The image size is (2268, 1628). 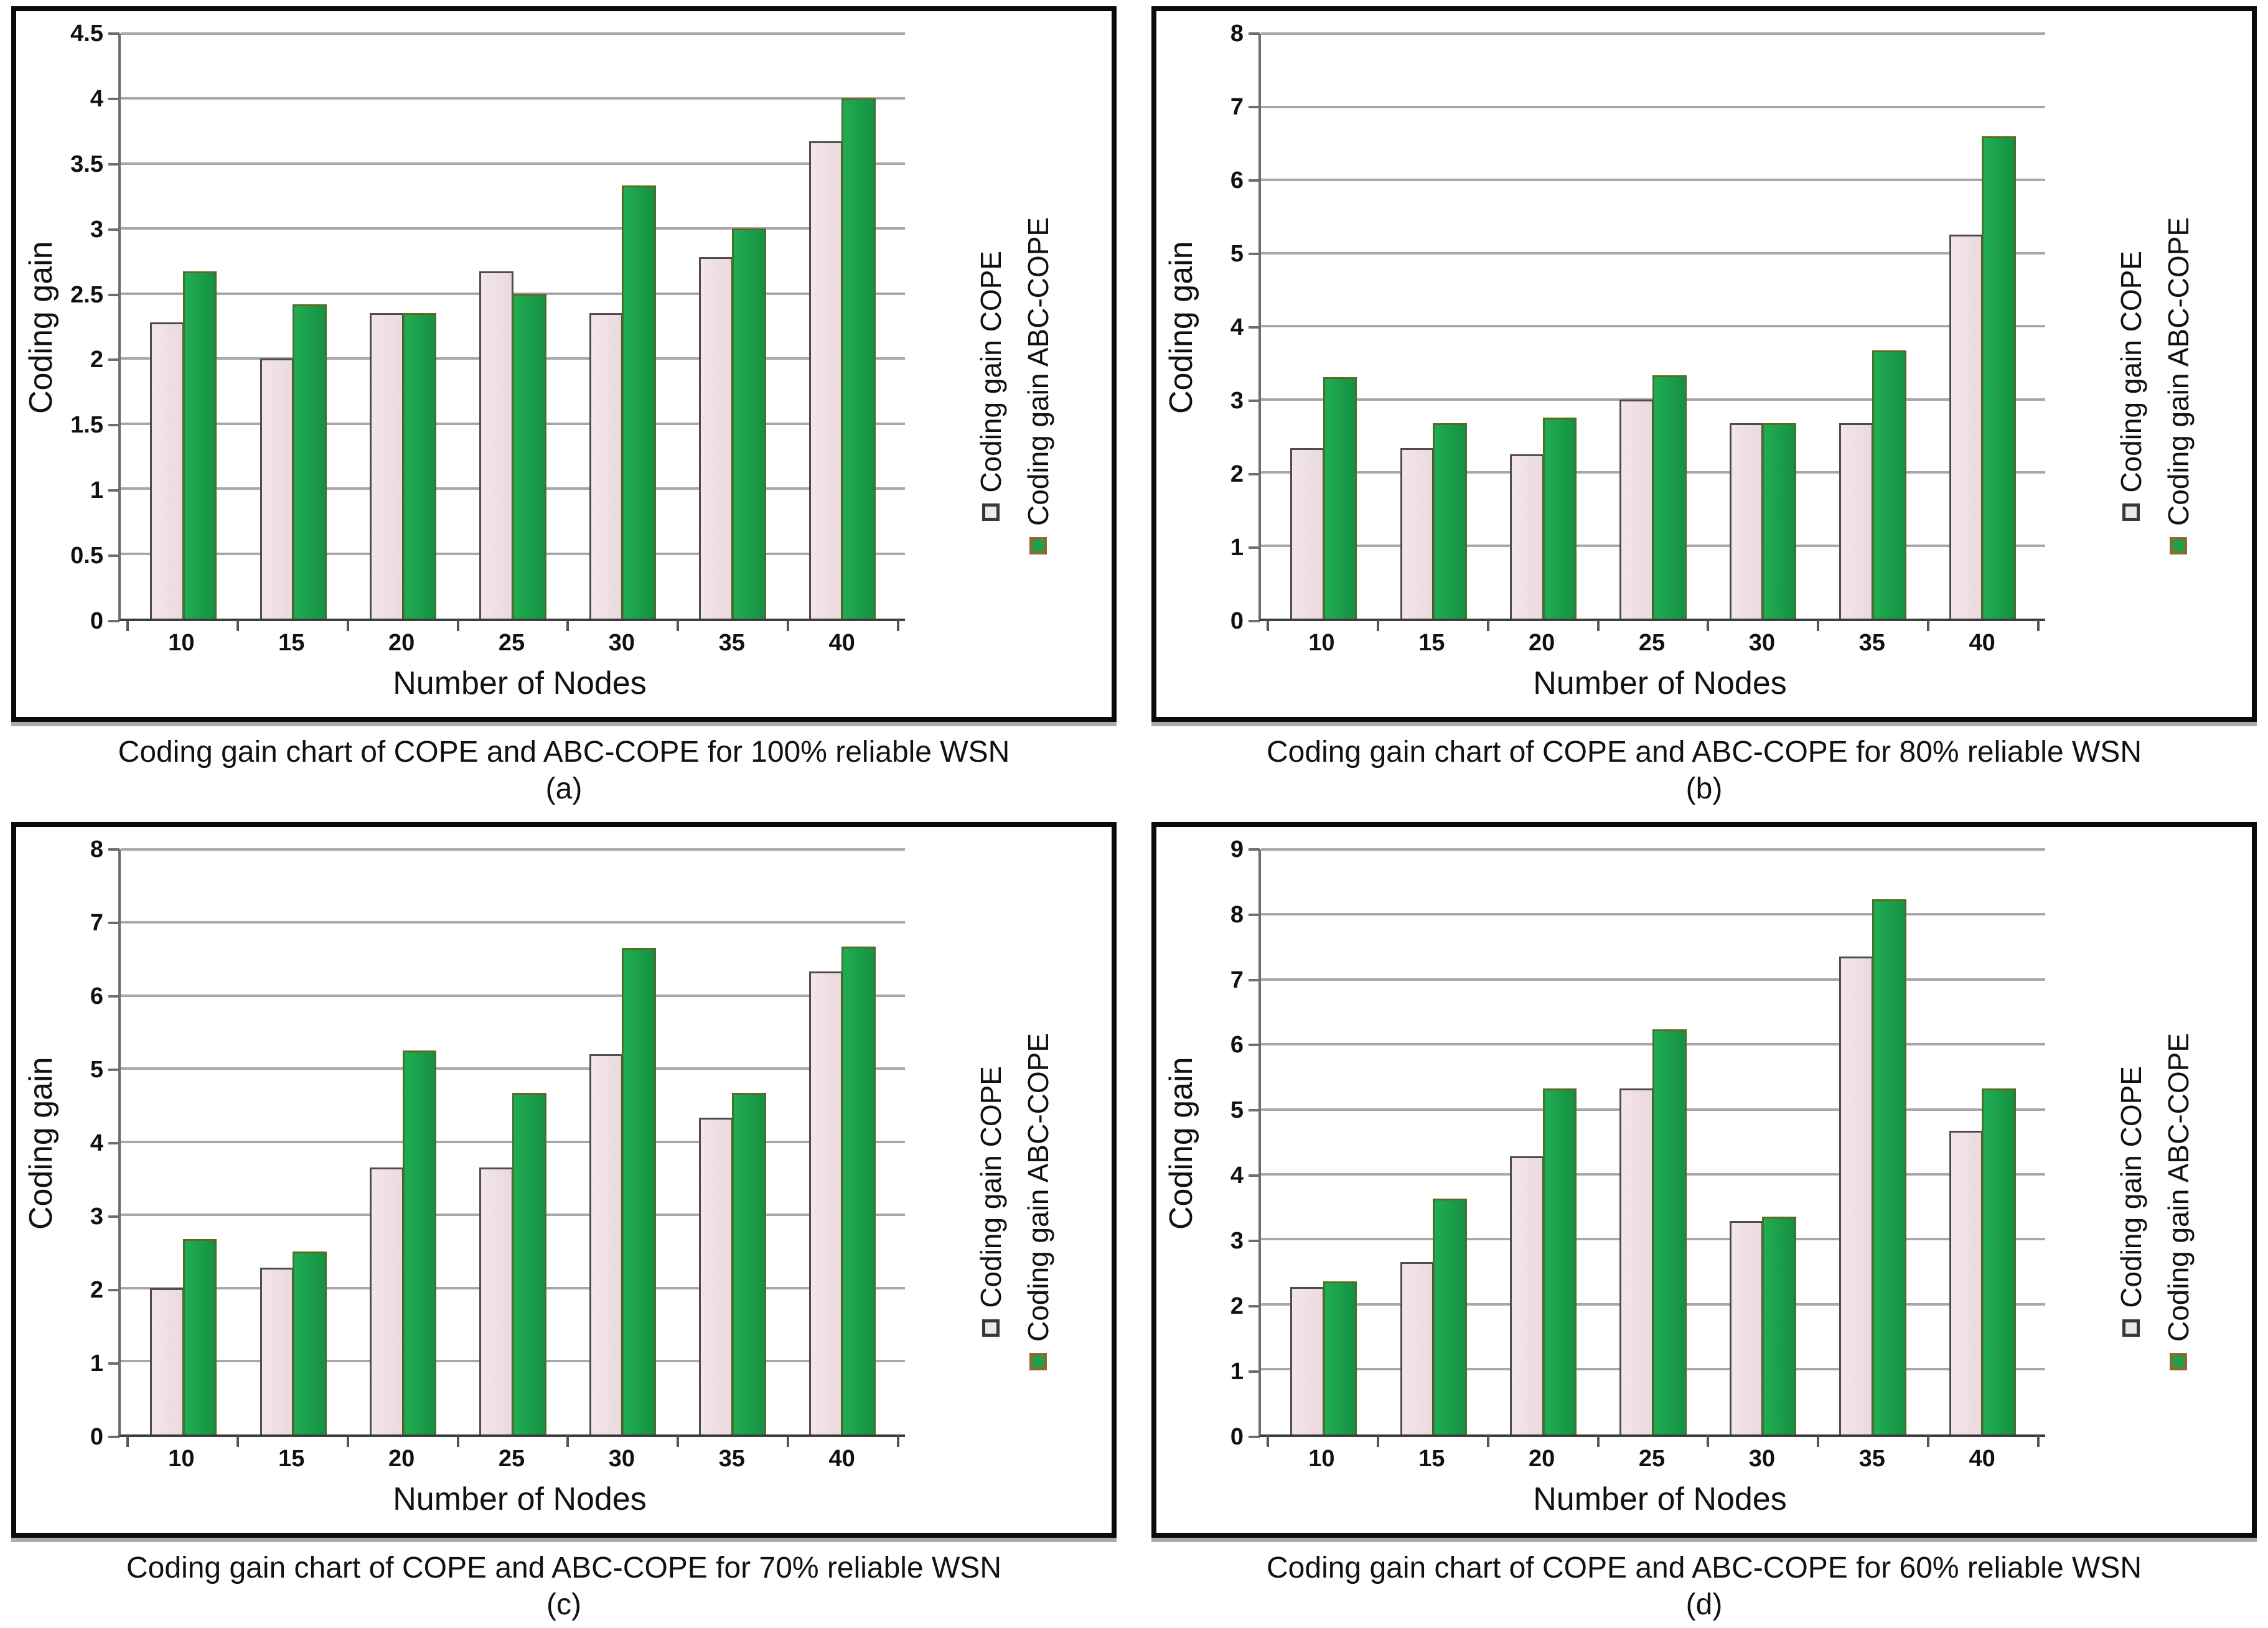 What do you see at coordinates (991, 1187) in the screenshot?
I see `legend-label-cope: Coding gain COPE` at bounding box center [991, 1187].